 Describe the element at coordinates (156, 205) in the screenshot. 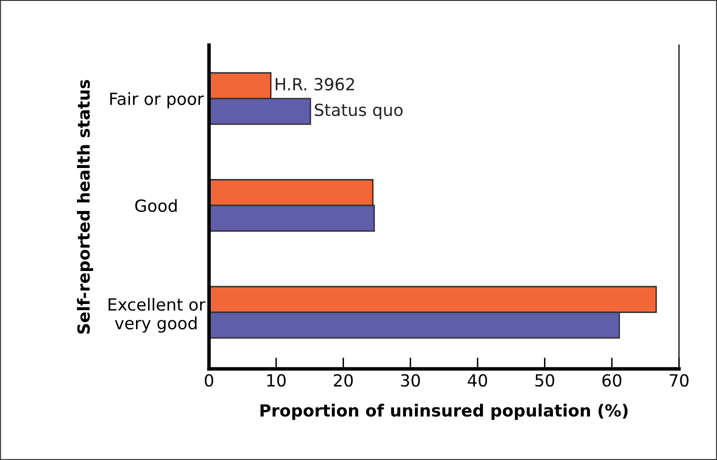

I see `y-tick-label: Good` at that location.